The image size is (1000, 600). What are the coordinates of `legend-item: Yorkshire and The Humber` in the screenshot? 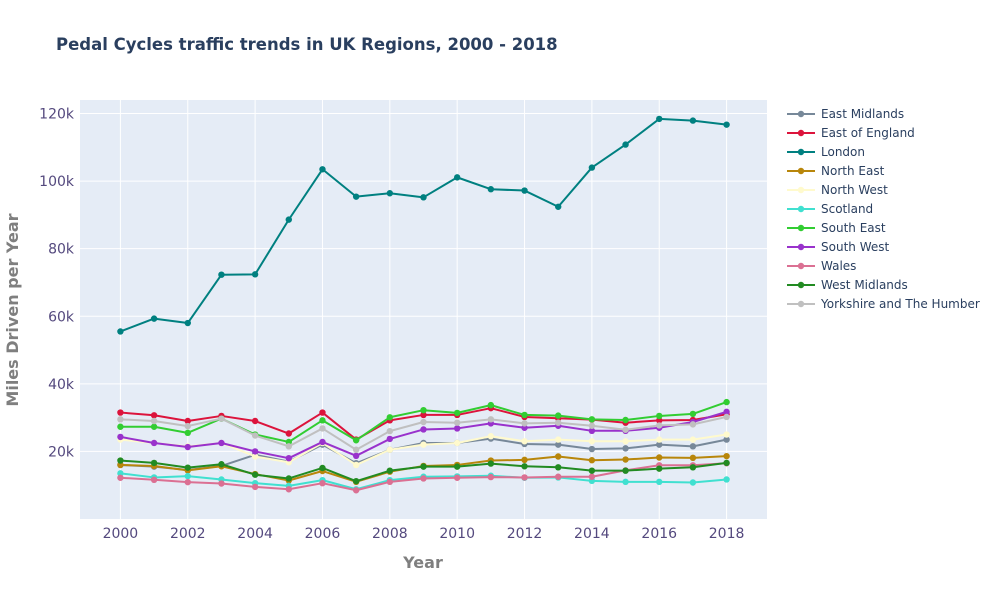 It's located at (883, 304).